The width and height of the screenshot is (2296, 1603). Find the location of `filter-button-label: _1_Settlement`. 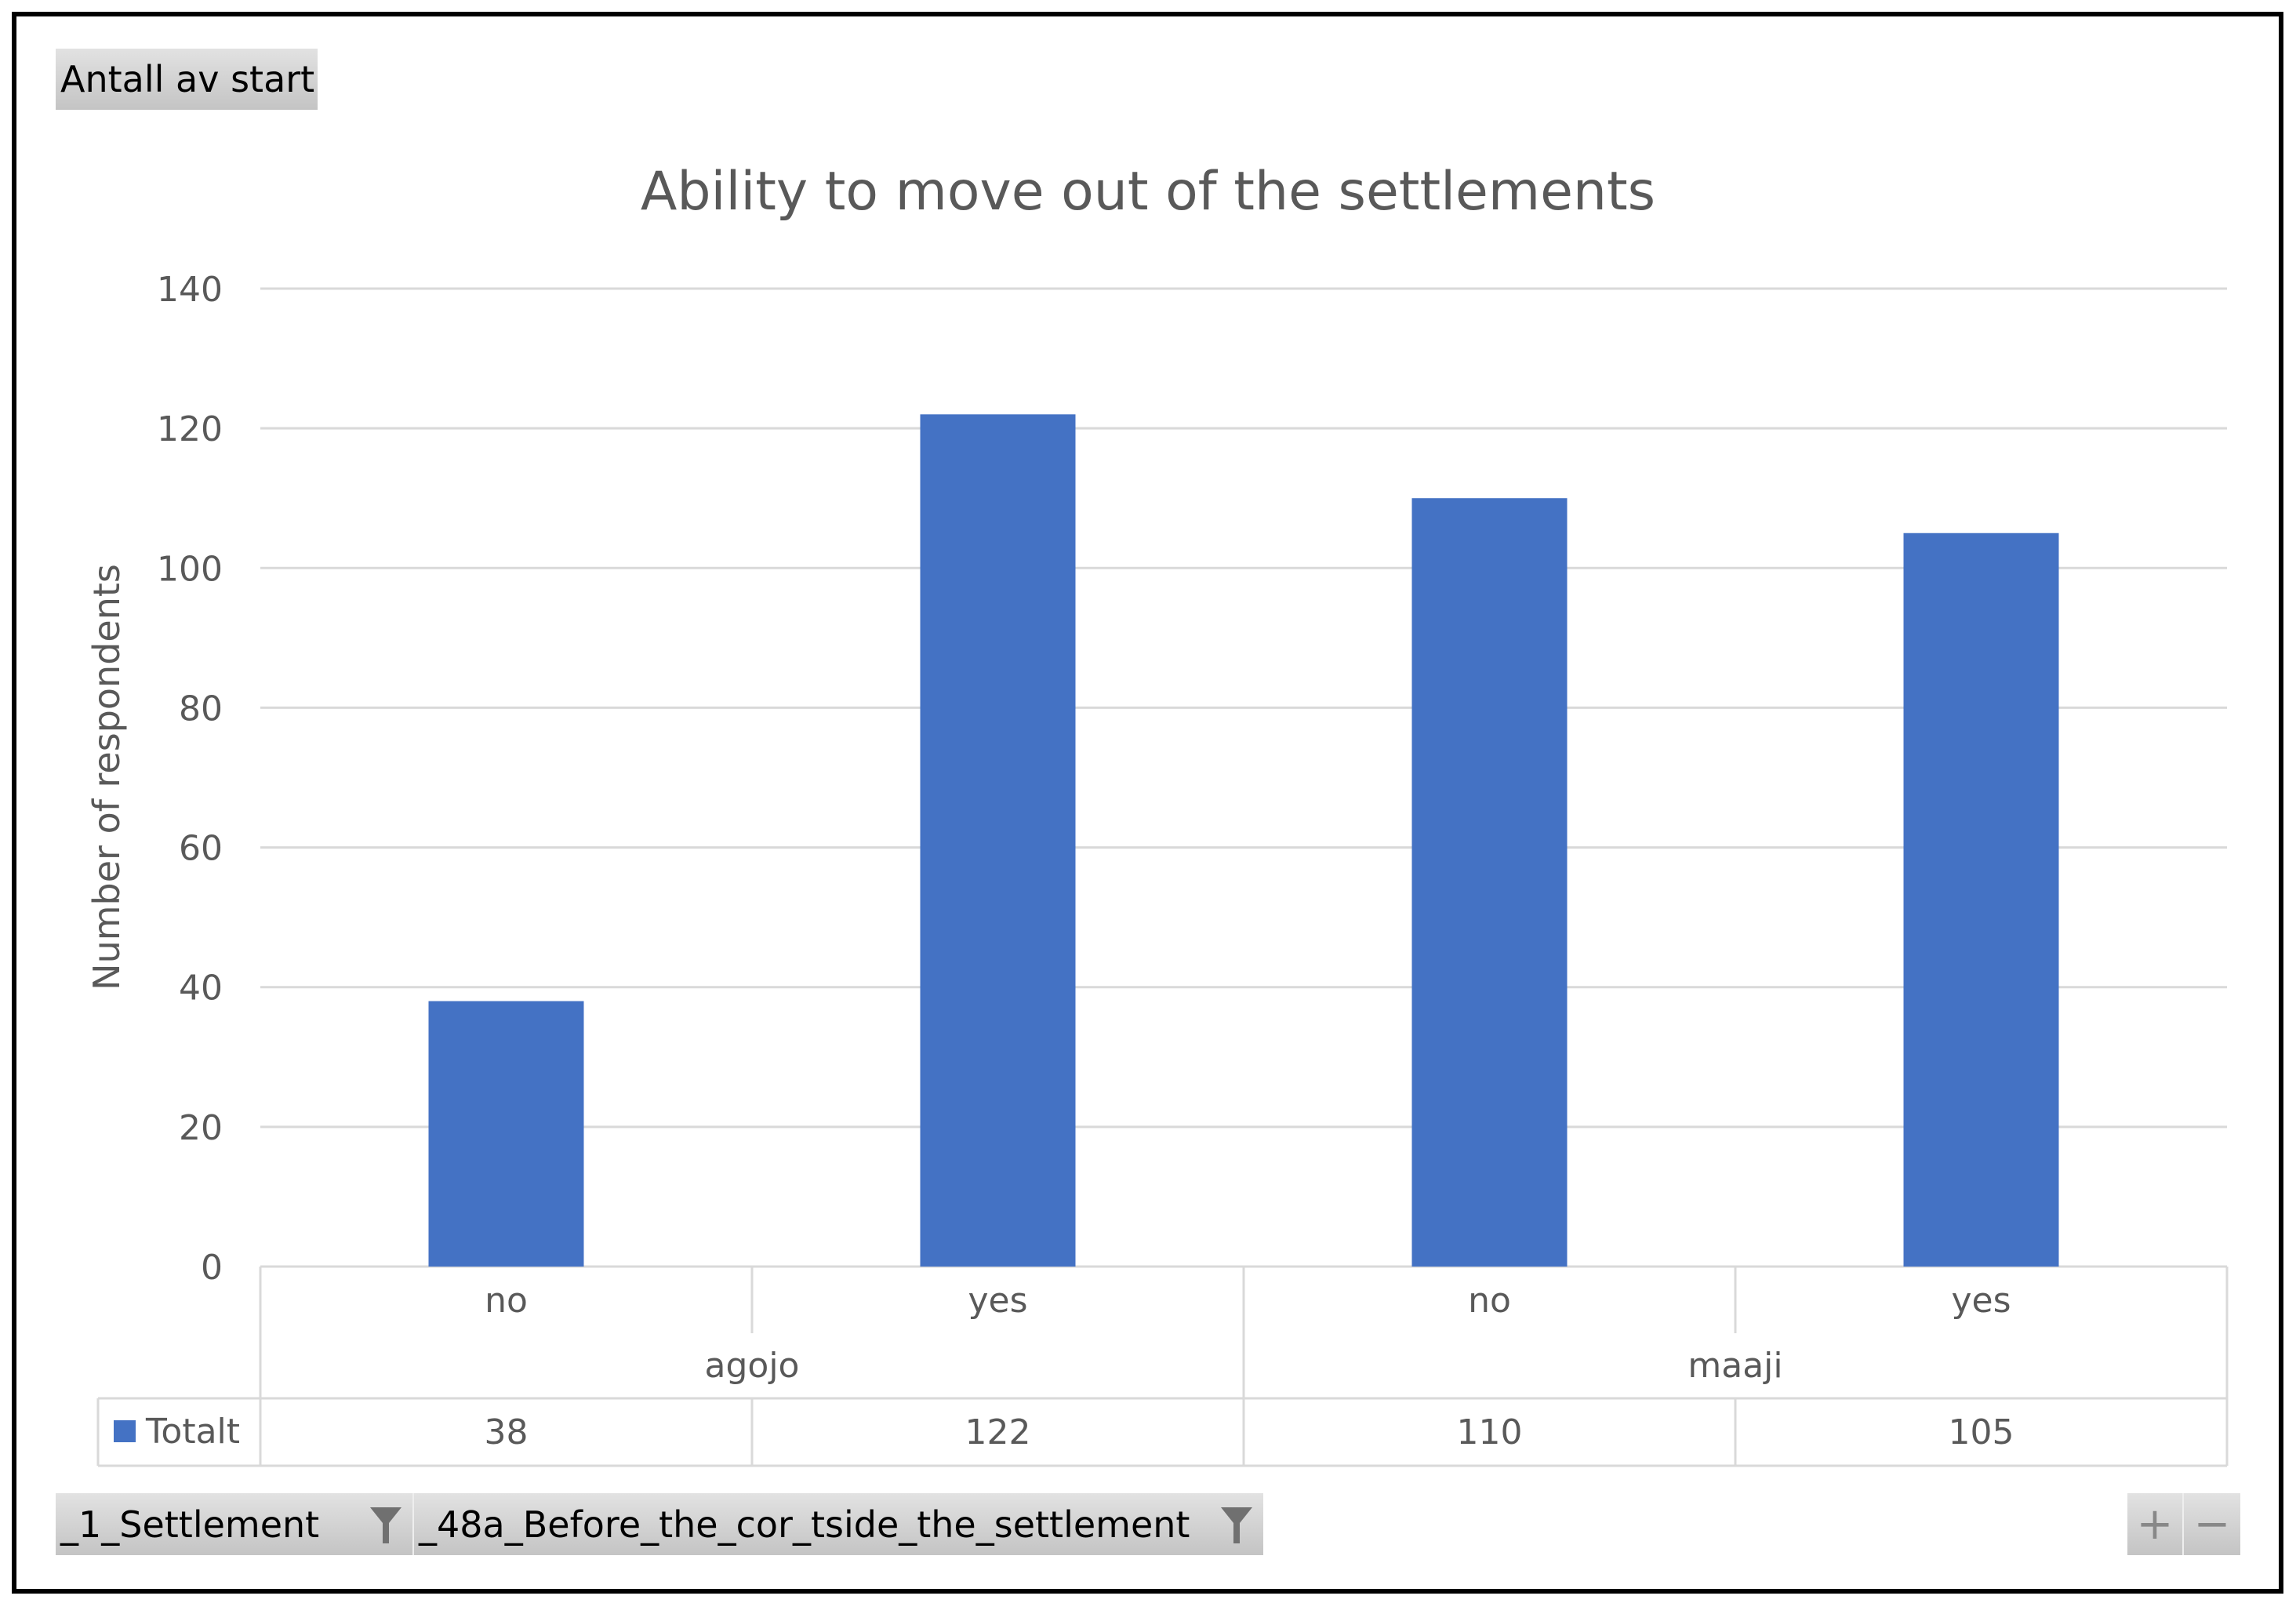

filter-button-label: _1_Settlement is located at coordinates (190, 1525).